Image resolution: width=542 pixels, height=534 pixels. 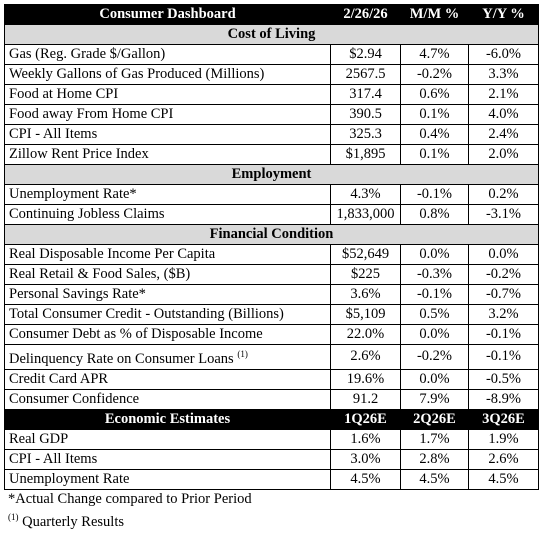 I want to click on label-text: Consumer Debt as % of Disposable Income, so click(x=136, y=334).